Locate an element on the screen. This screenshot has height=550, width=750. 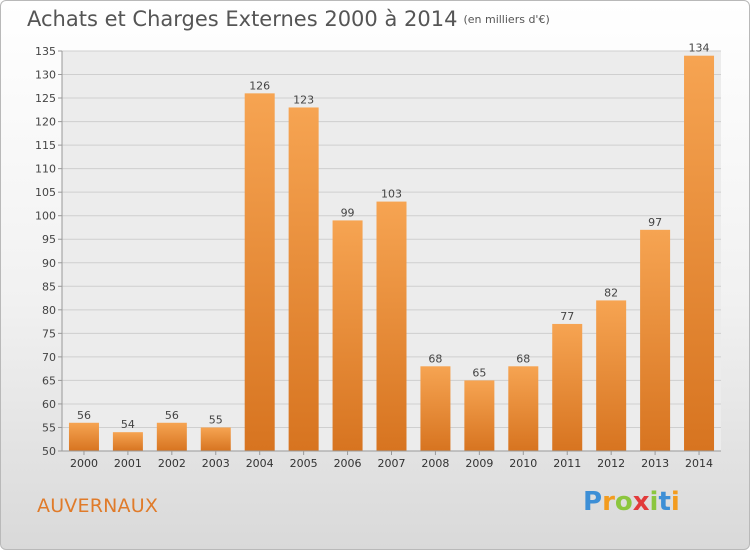
x-tick-label: 2010 is located at coordinates (523, 463).